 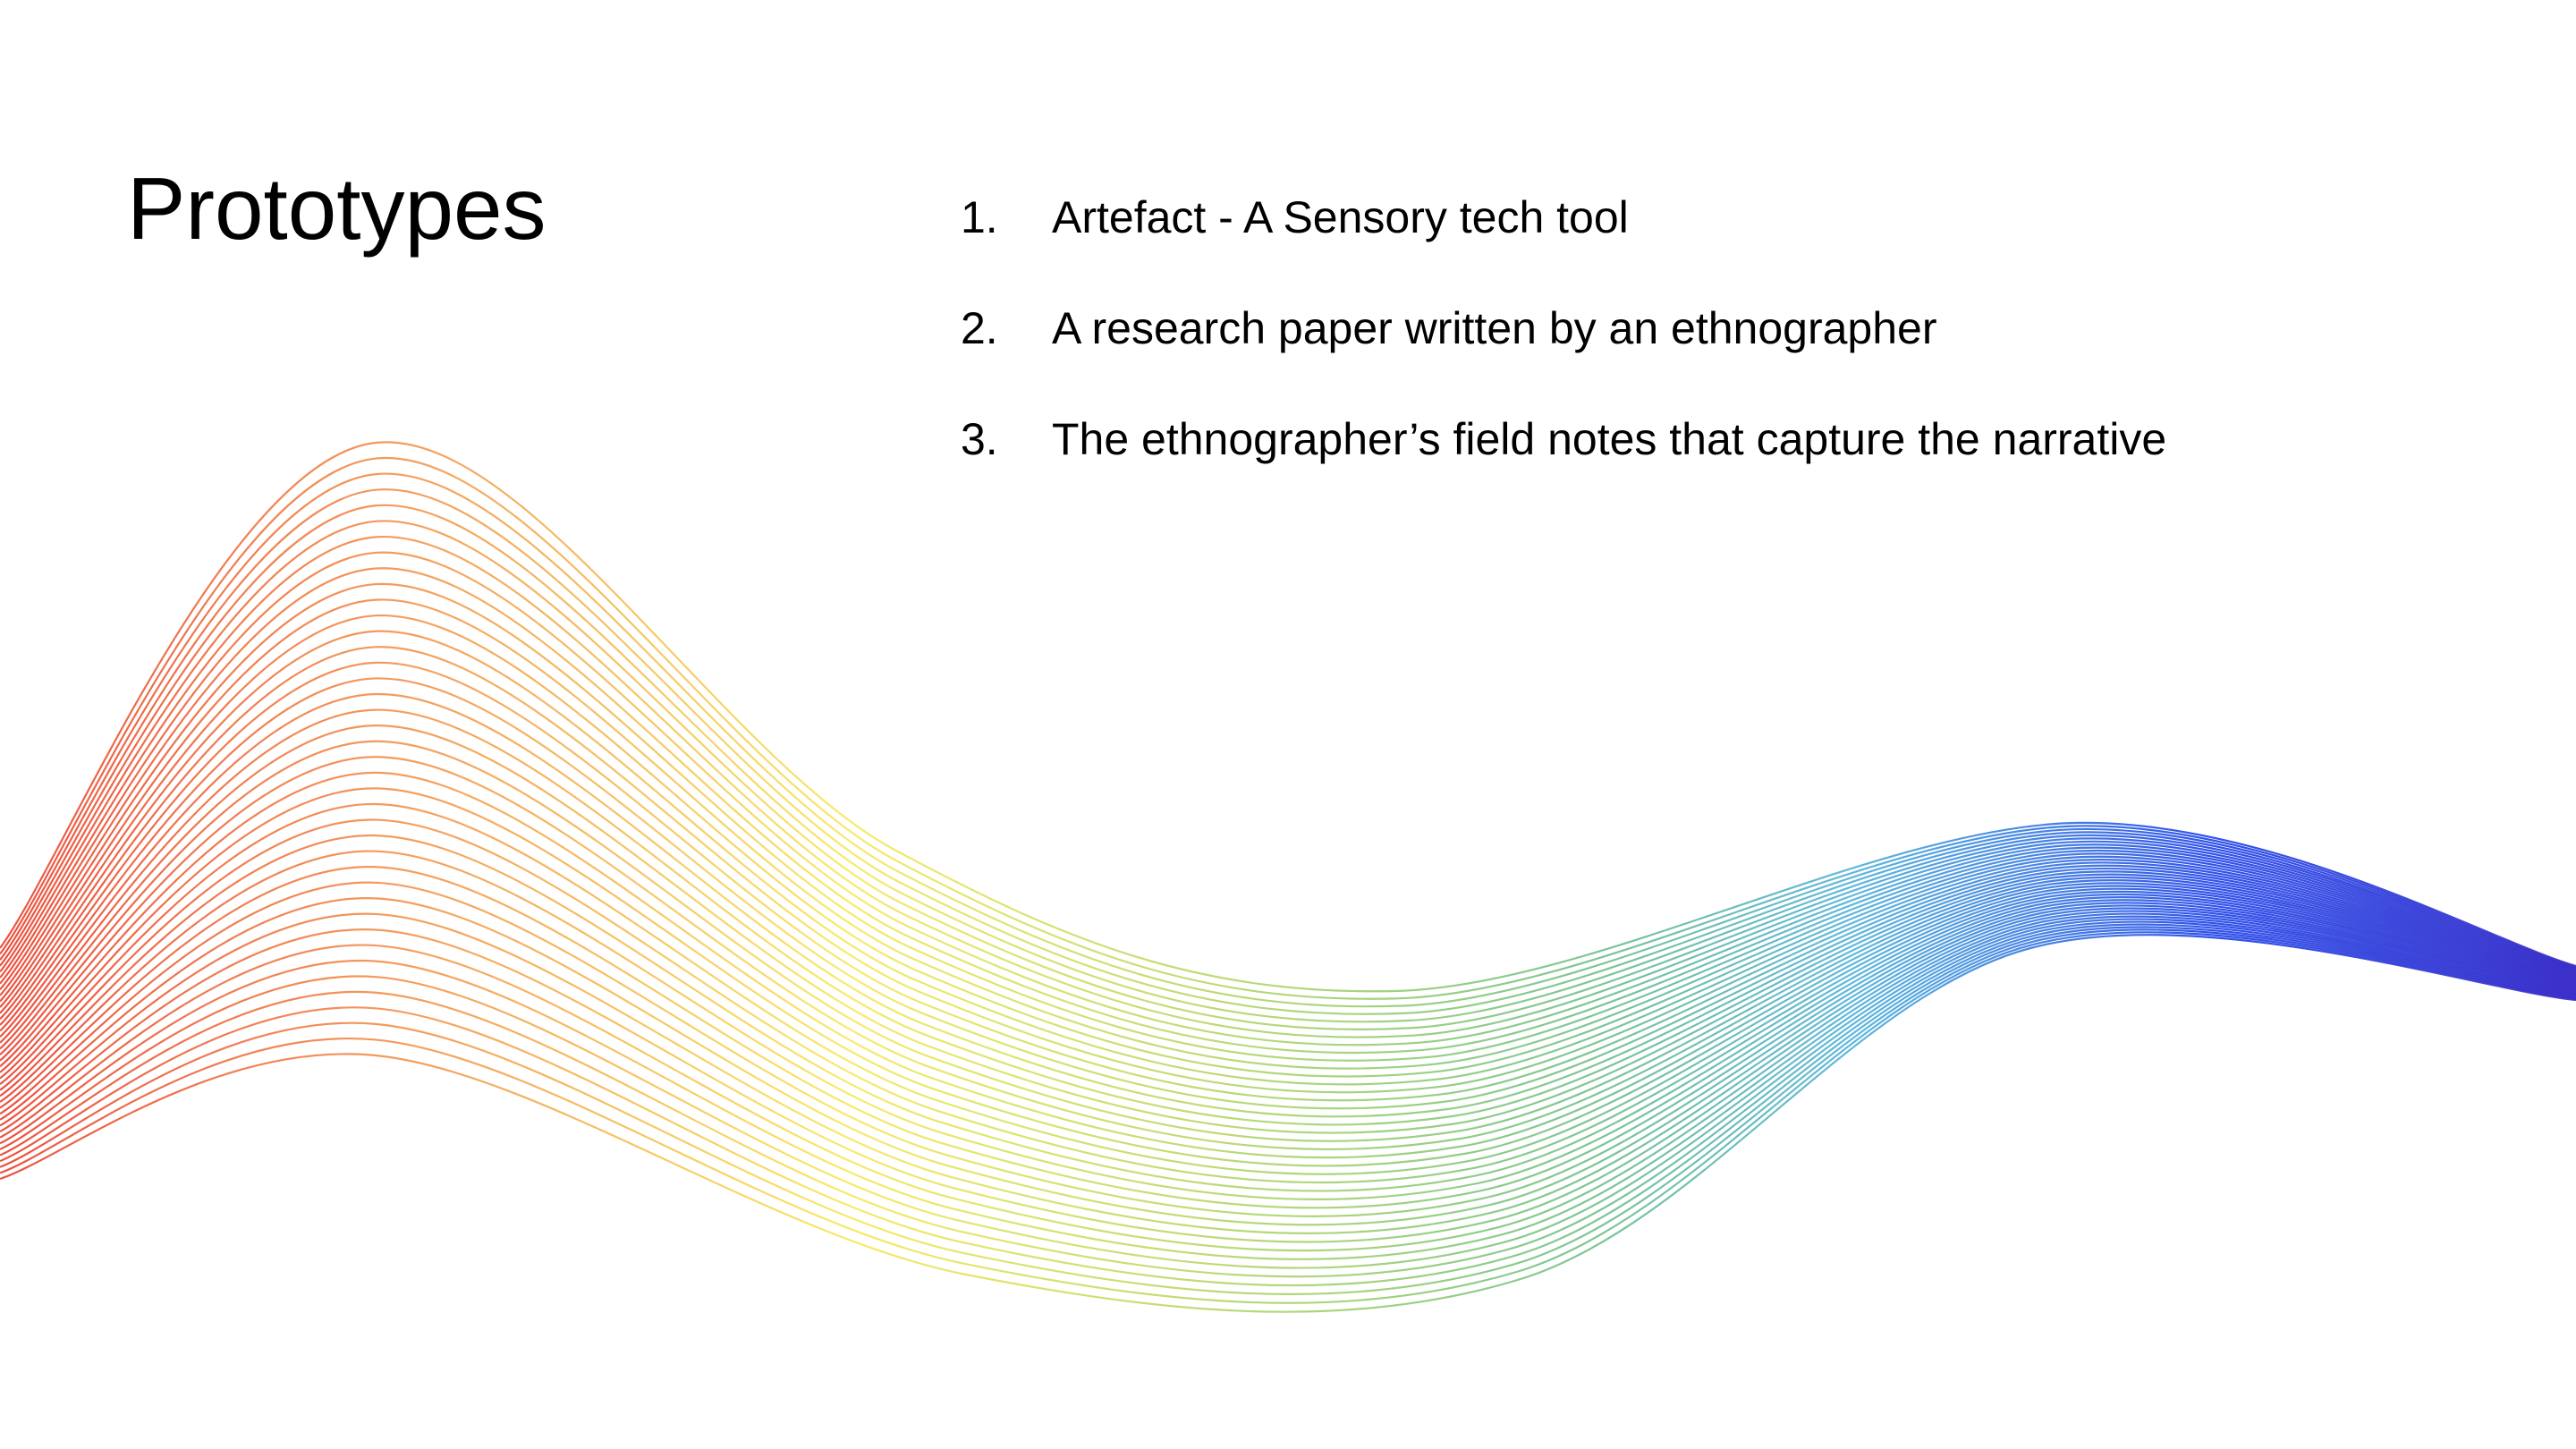 I want to click on slide-title: Prototypes, so click(x=337, y=208).